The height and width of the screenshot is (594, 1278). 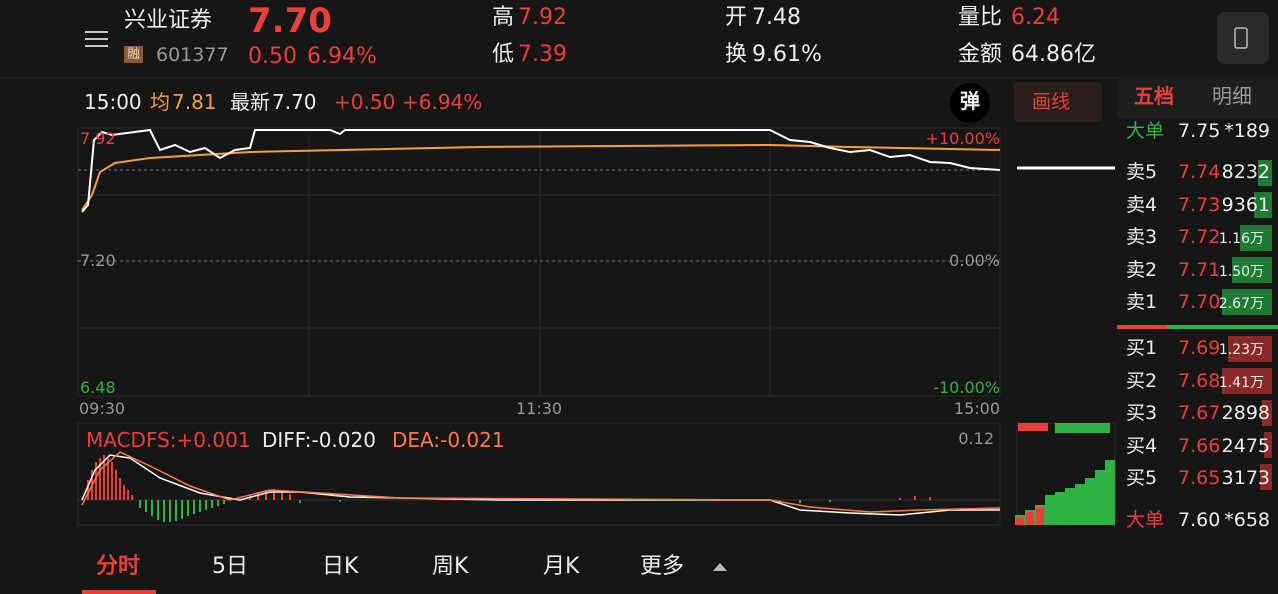 What do you see at coordinates (736, 54) in the screenshot?
I see `turnover-label: 换` at bounding box center [736, 54].